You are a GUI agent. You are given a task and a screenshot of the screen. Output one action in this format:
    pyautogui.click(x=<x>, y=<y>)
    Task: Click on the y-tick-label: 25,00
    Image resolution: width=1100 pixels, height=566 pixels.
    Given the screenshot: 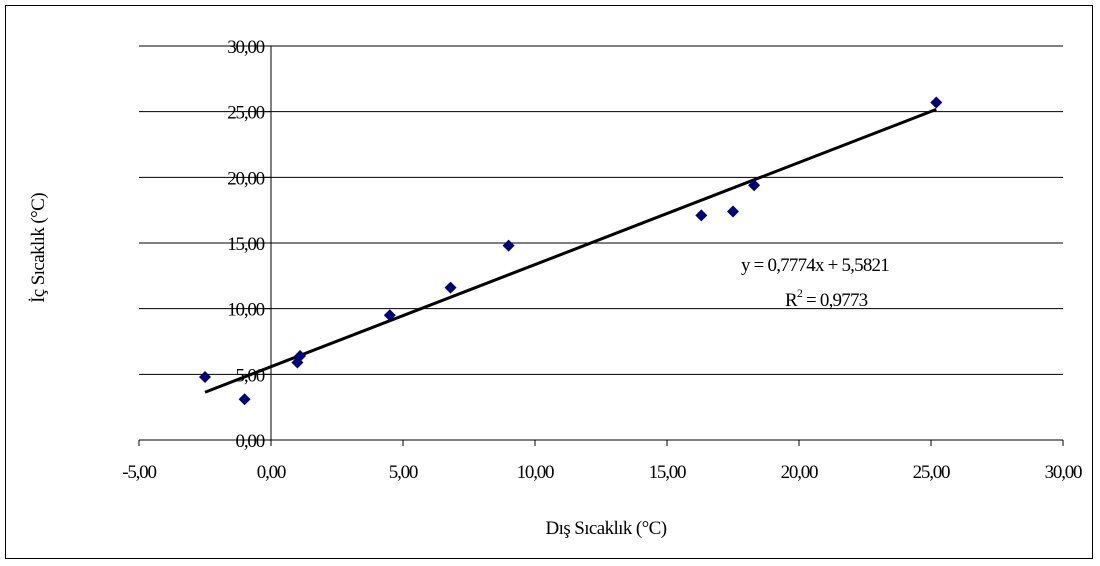 What is the action you would take?
    pyautogui.click(x=245, y=113)
    